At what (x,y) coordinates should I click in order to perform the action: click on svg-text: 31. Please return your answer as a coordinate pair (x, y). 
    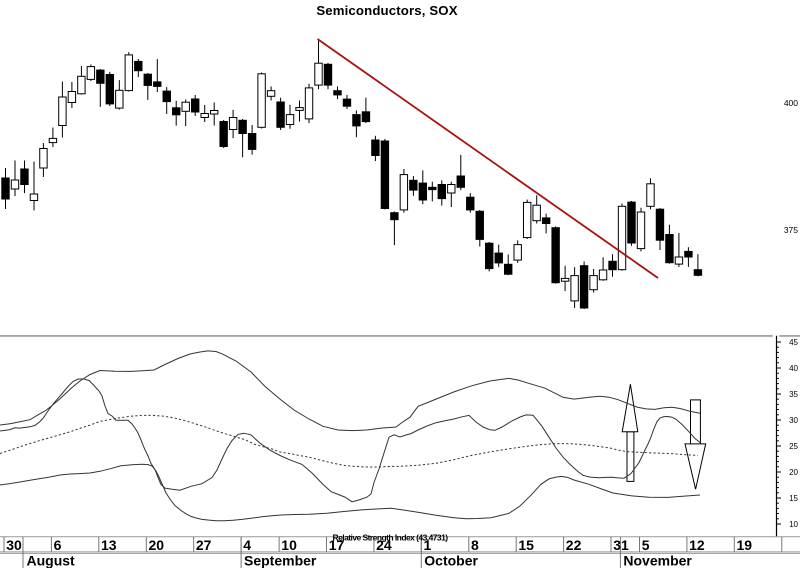
    Looking at the image, I should click on (621, 545).